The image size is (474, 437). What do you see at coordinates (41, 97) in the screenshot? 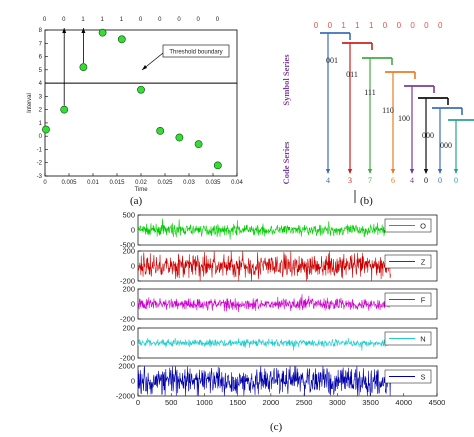
I see `y-tick-label: 3` at bounding box center [41, 97].